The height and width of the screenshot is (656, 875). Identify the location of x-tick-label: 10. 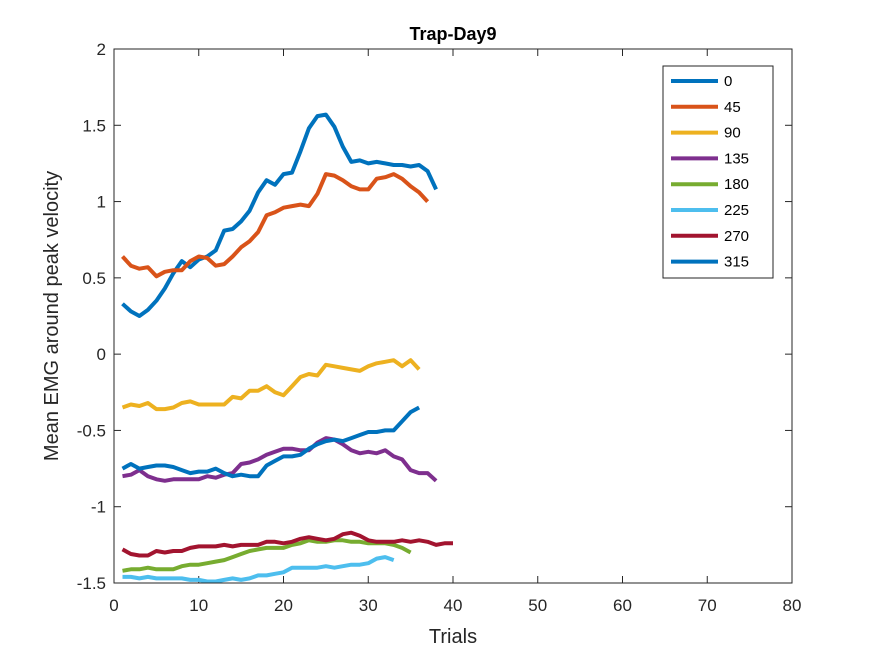
(198, 605).